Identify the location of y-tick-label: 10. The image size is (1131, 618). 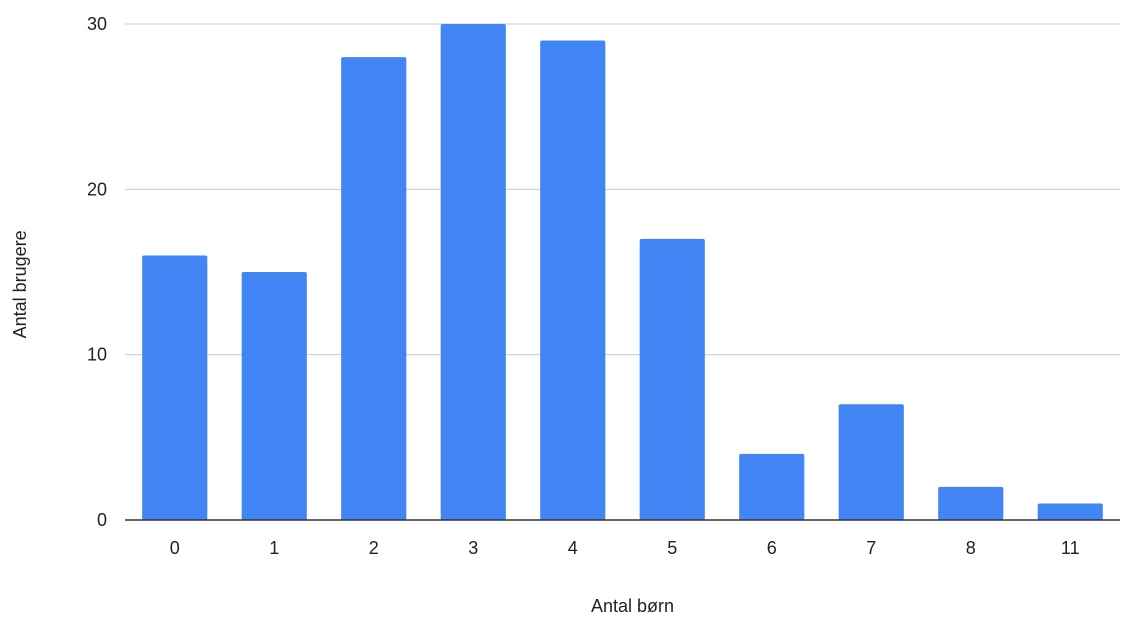
(97, 355).